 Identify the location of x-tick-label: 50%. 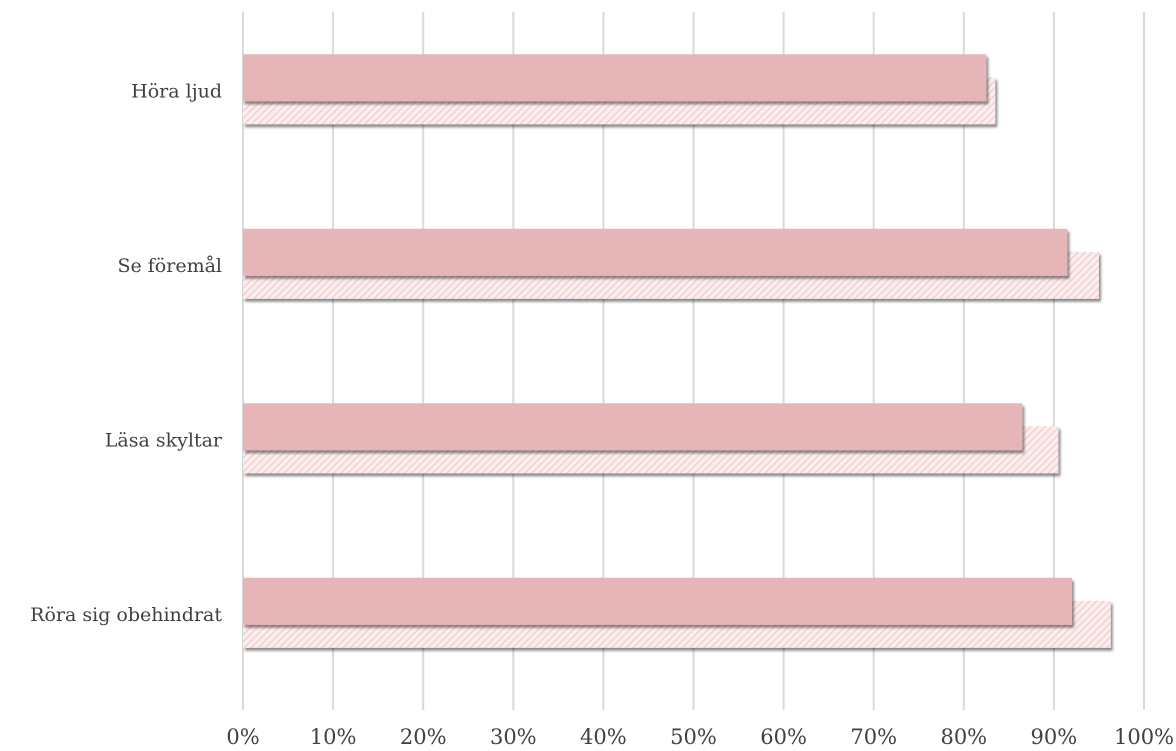
(693, 737).